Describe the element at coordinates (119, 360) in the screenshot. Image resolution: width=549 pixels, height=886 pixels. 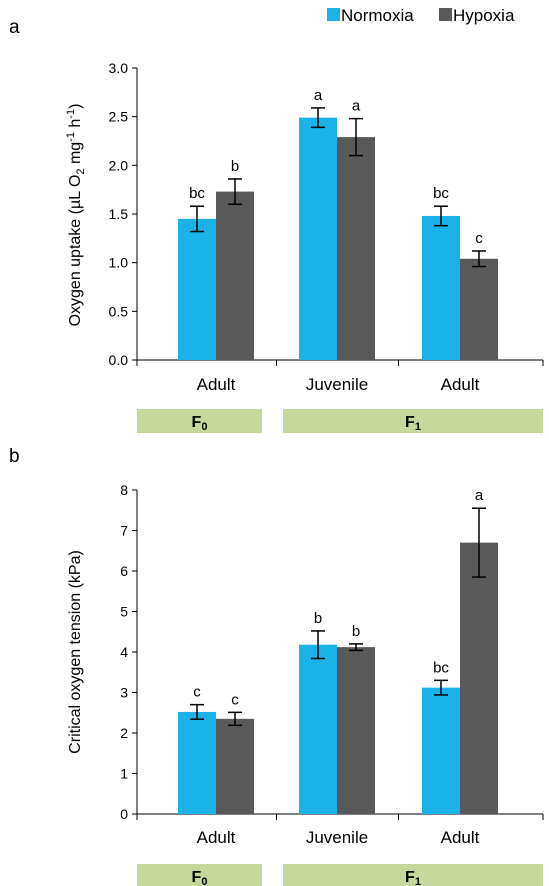
I see `y-tick-label: 0.0` at that location.